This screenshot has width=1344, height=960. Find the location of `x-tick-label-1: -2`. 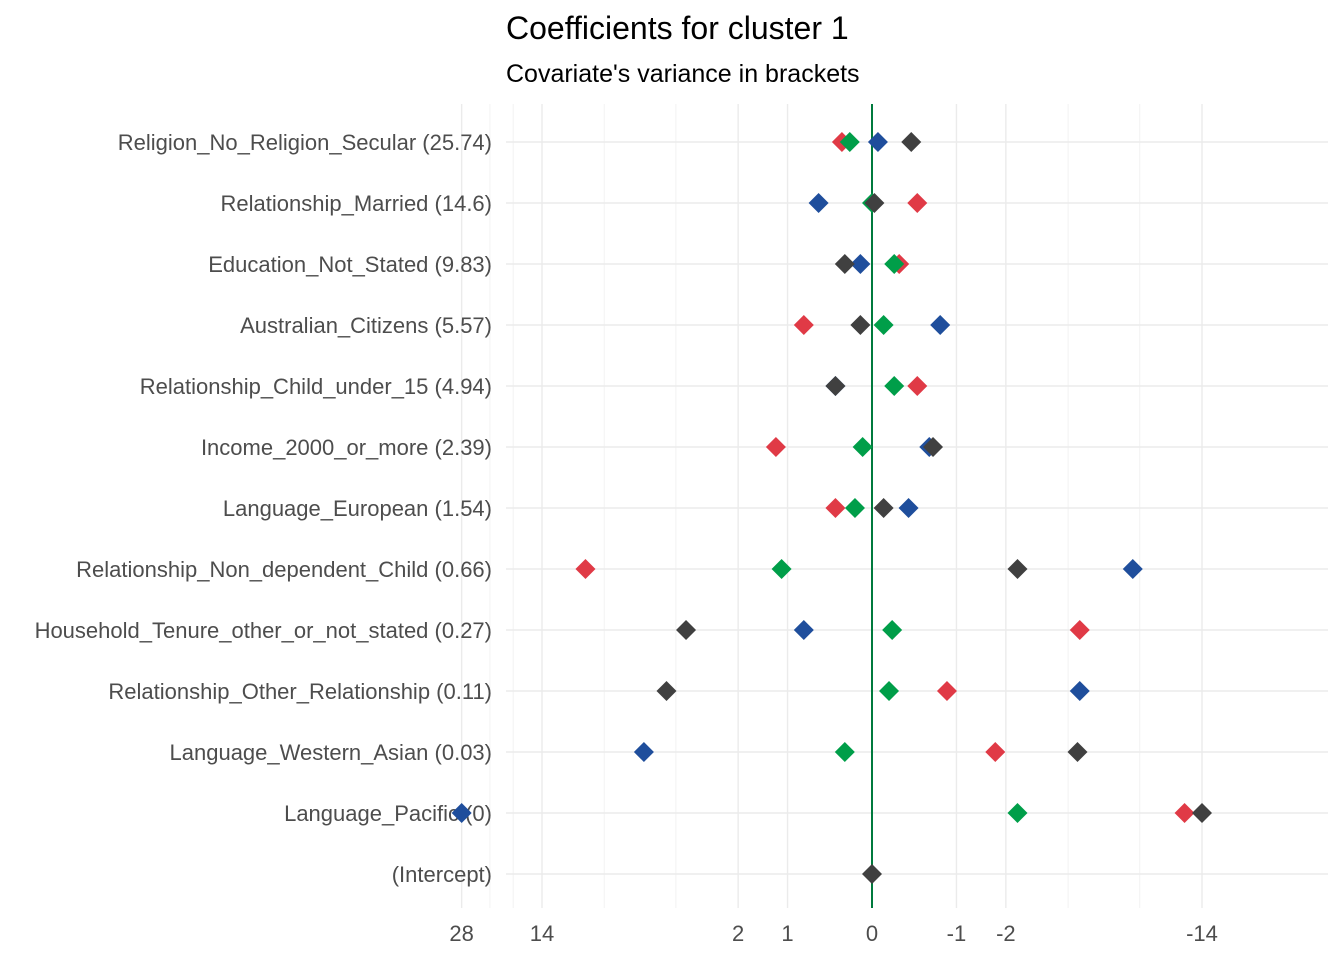

x-tick-label-1: -2 is located at coordinates (1006, 933).